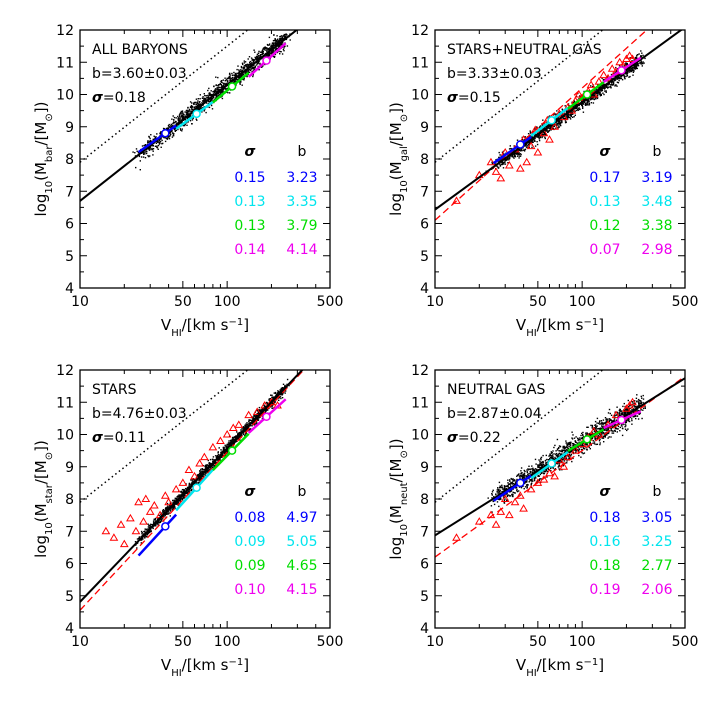  What do you see at coordinates (524, 50) in the screenshot?
I see `panel-title: STARS+NEUTRAL GAS` at bounding box center [524, 50].